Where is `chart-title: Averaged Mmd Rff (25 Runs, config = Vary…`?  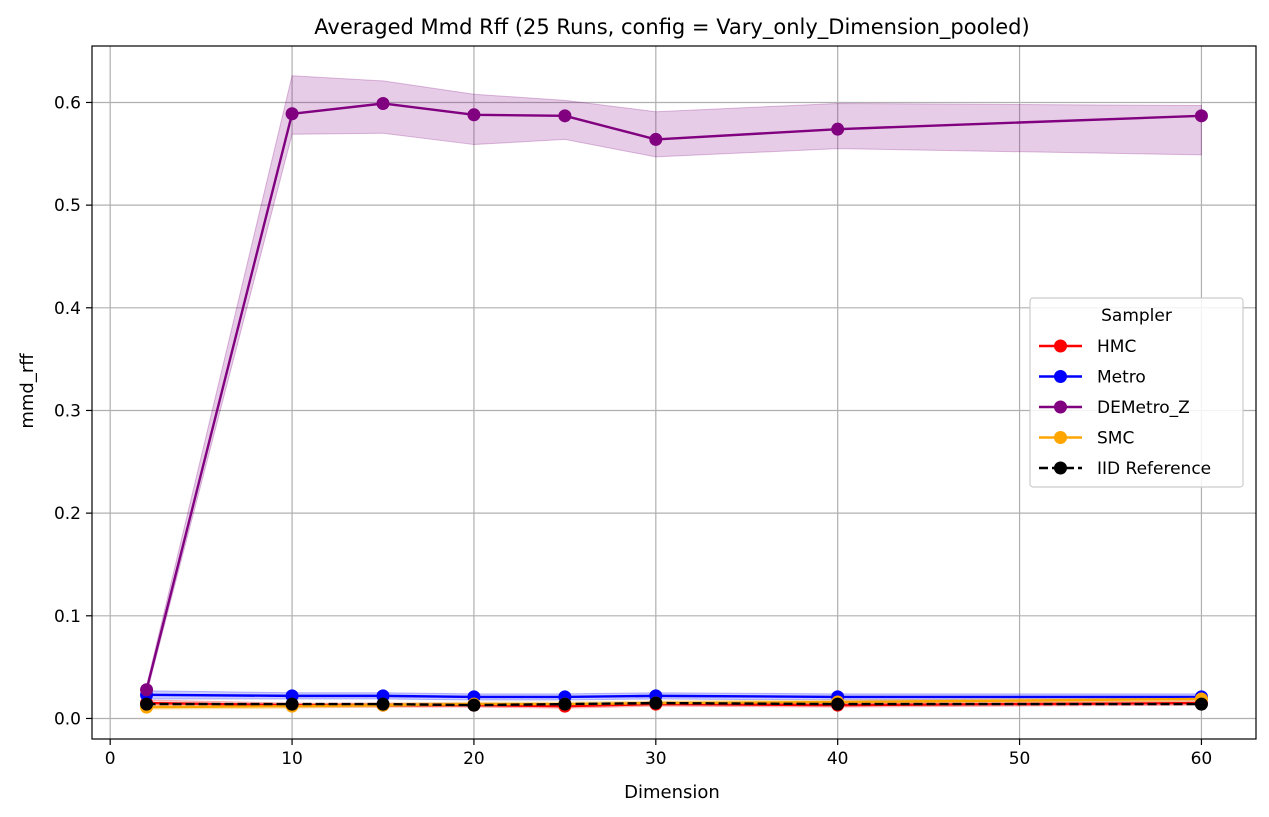 chart-title: Averaged Mmd Rff (25 Runs, config = Vary… is located at coordinates (671, 27).